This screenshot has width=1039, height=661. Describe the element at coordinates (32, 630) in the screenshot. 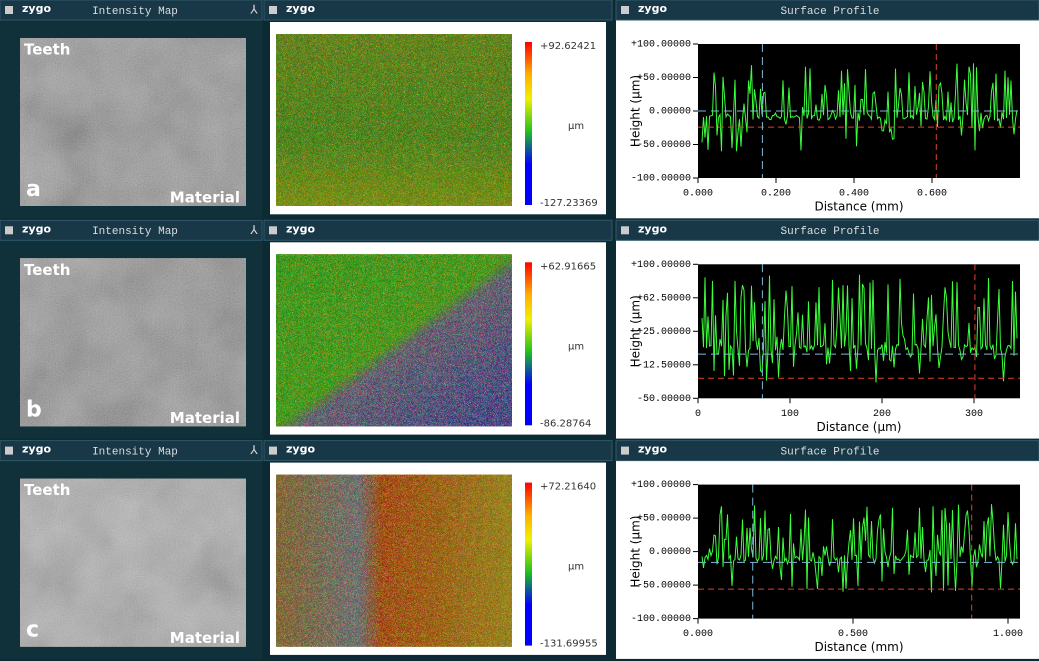

I see `figure-letter: c` at that location.